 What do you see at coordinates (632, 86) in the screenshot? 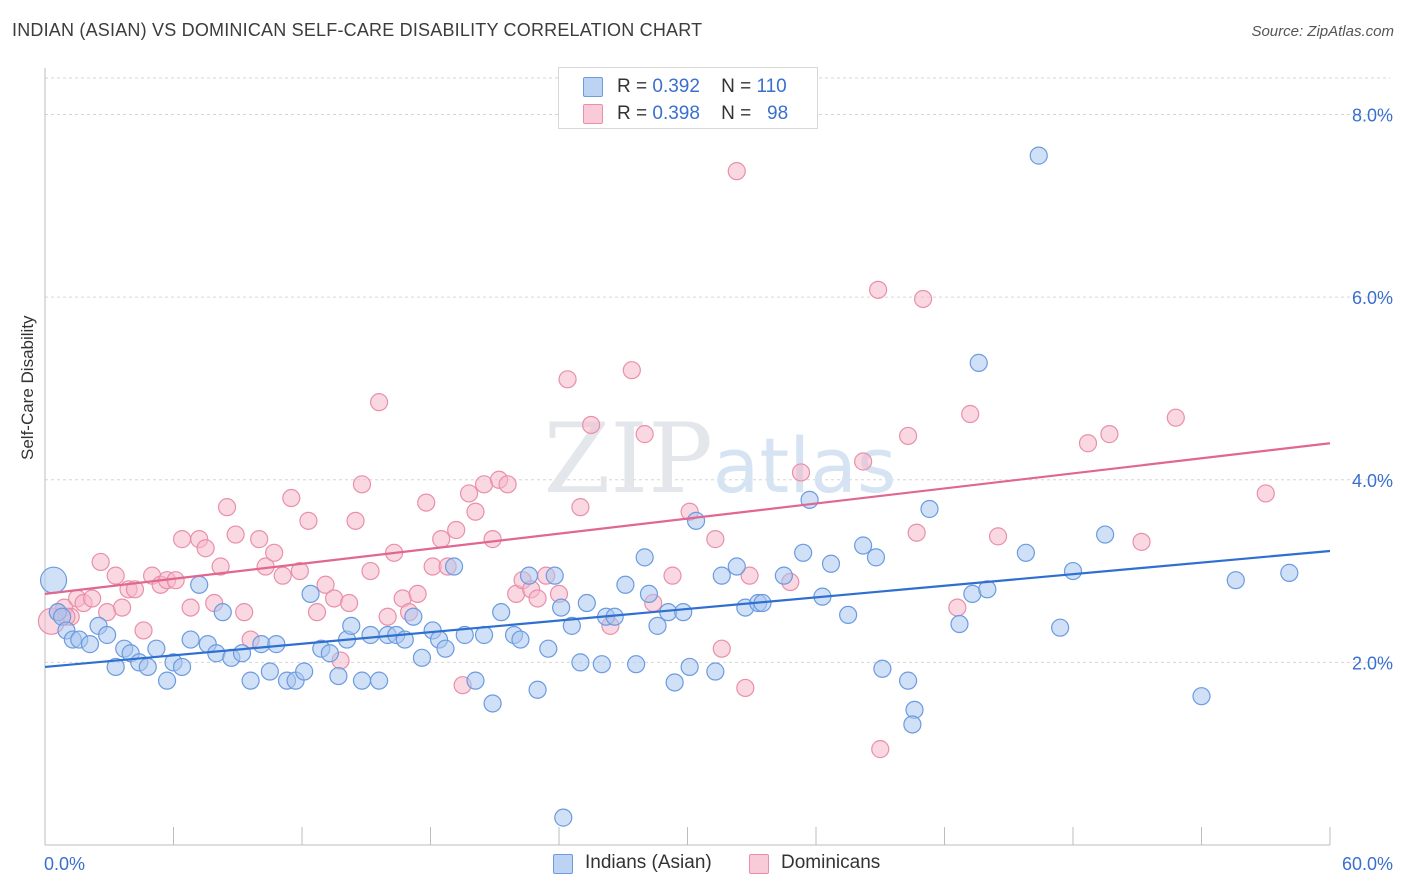
I see `legend-r-label: R =` at bounding box center [632, 86].